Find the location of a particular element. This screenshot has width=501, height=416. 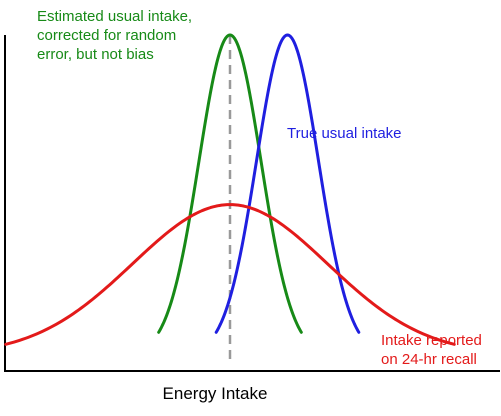

blue-series-label: True usual intake is located at coordinates (344, 133).